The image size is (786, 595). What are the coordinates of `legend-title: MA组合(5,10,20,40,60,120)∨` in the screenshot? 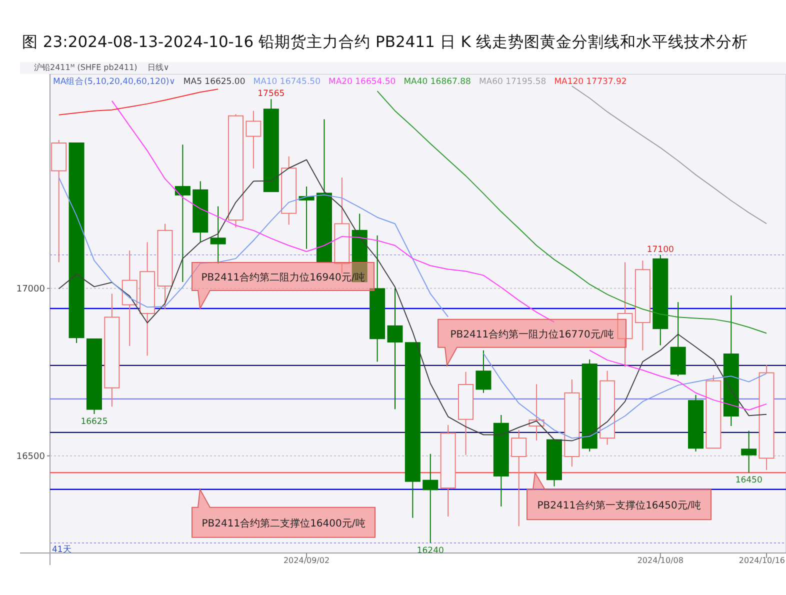 It's located at (114, 81).